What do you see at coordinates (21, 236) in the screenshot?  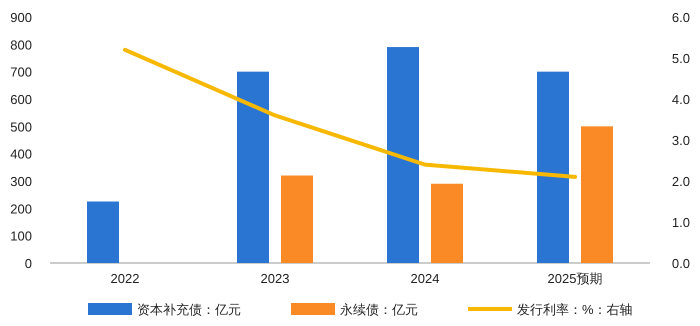 I see `y-tick-label: 100` at bounding box center [21, 236].